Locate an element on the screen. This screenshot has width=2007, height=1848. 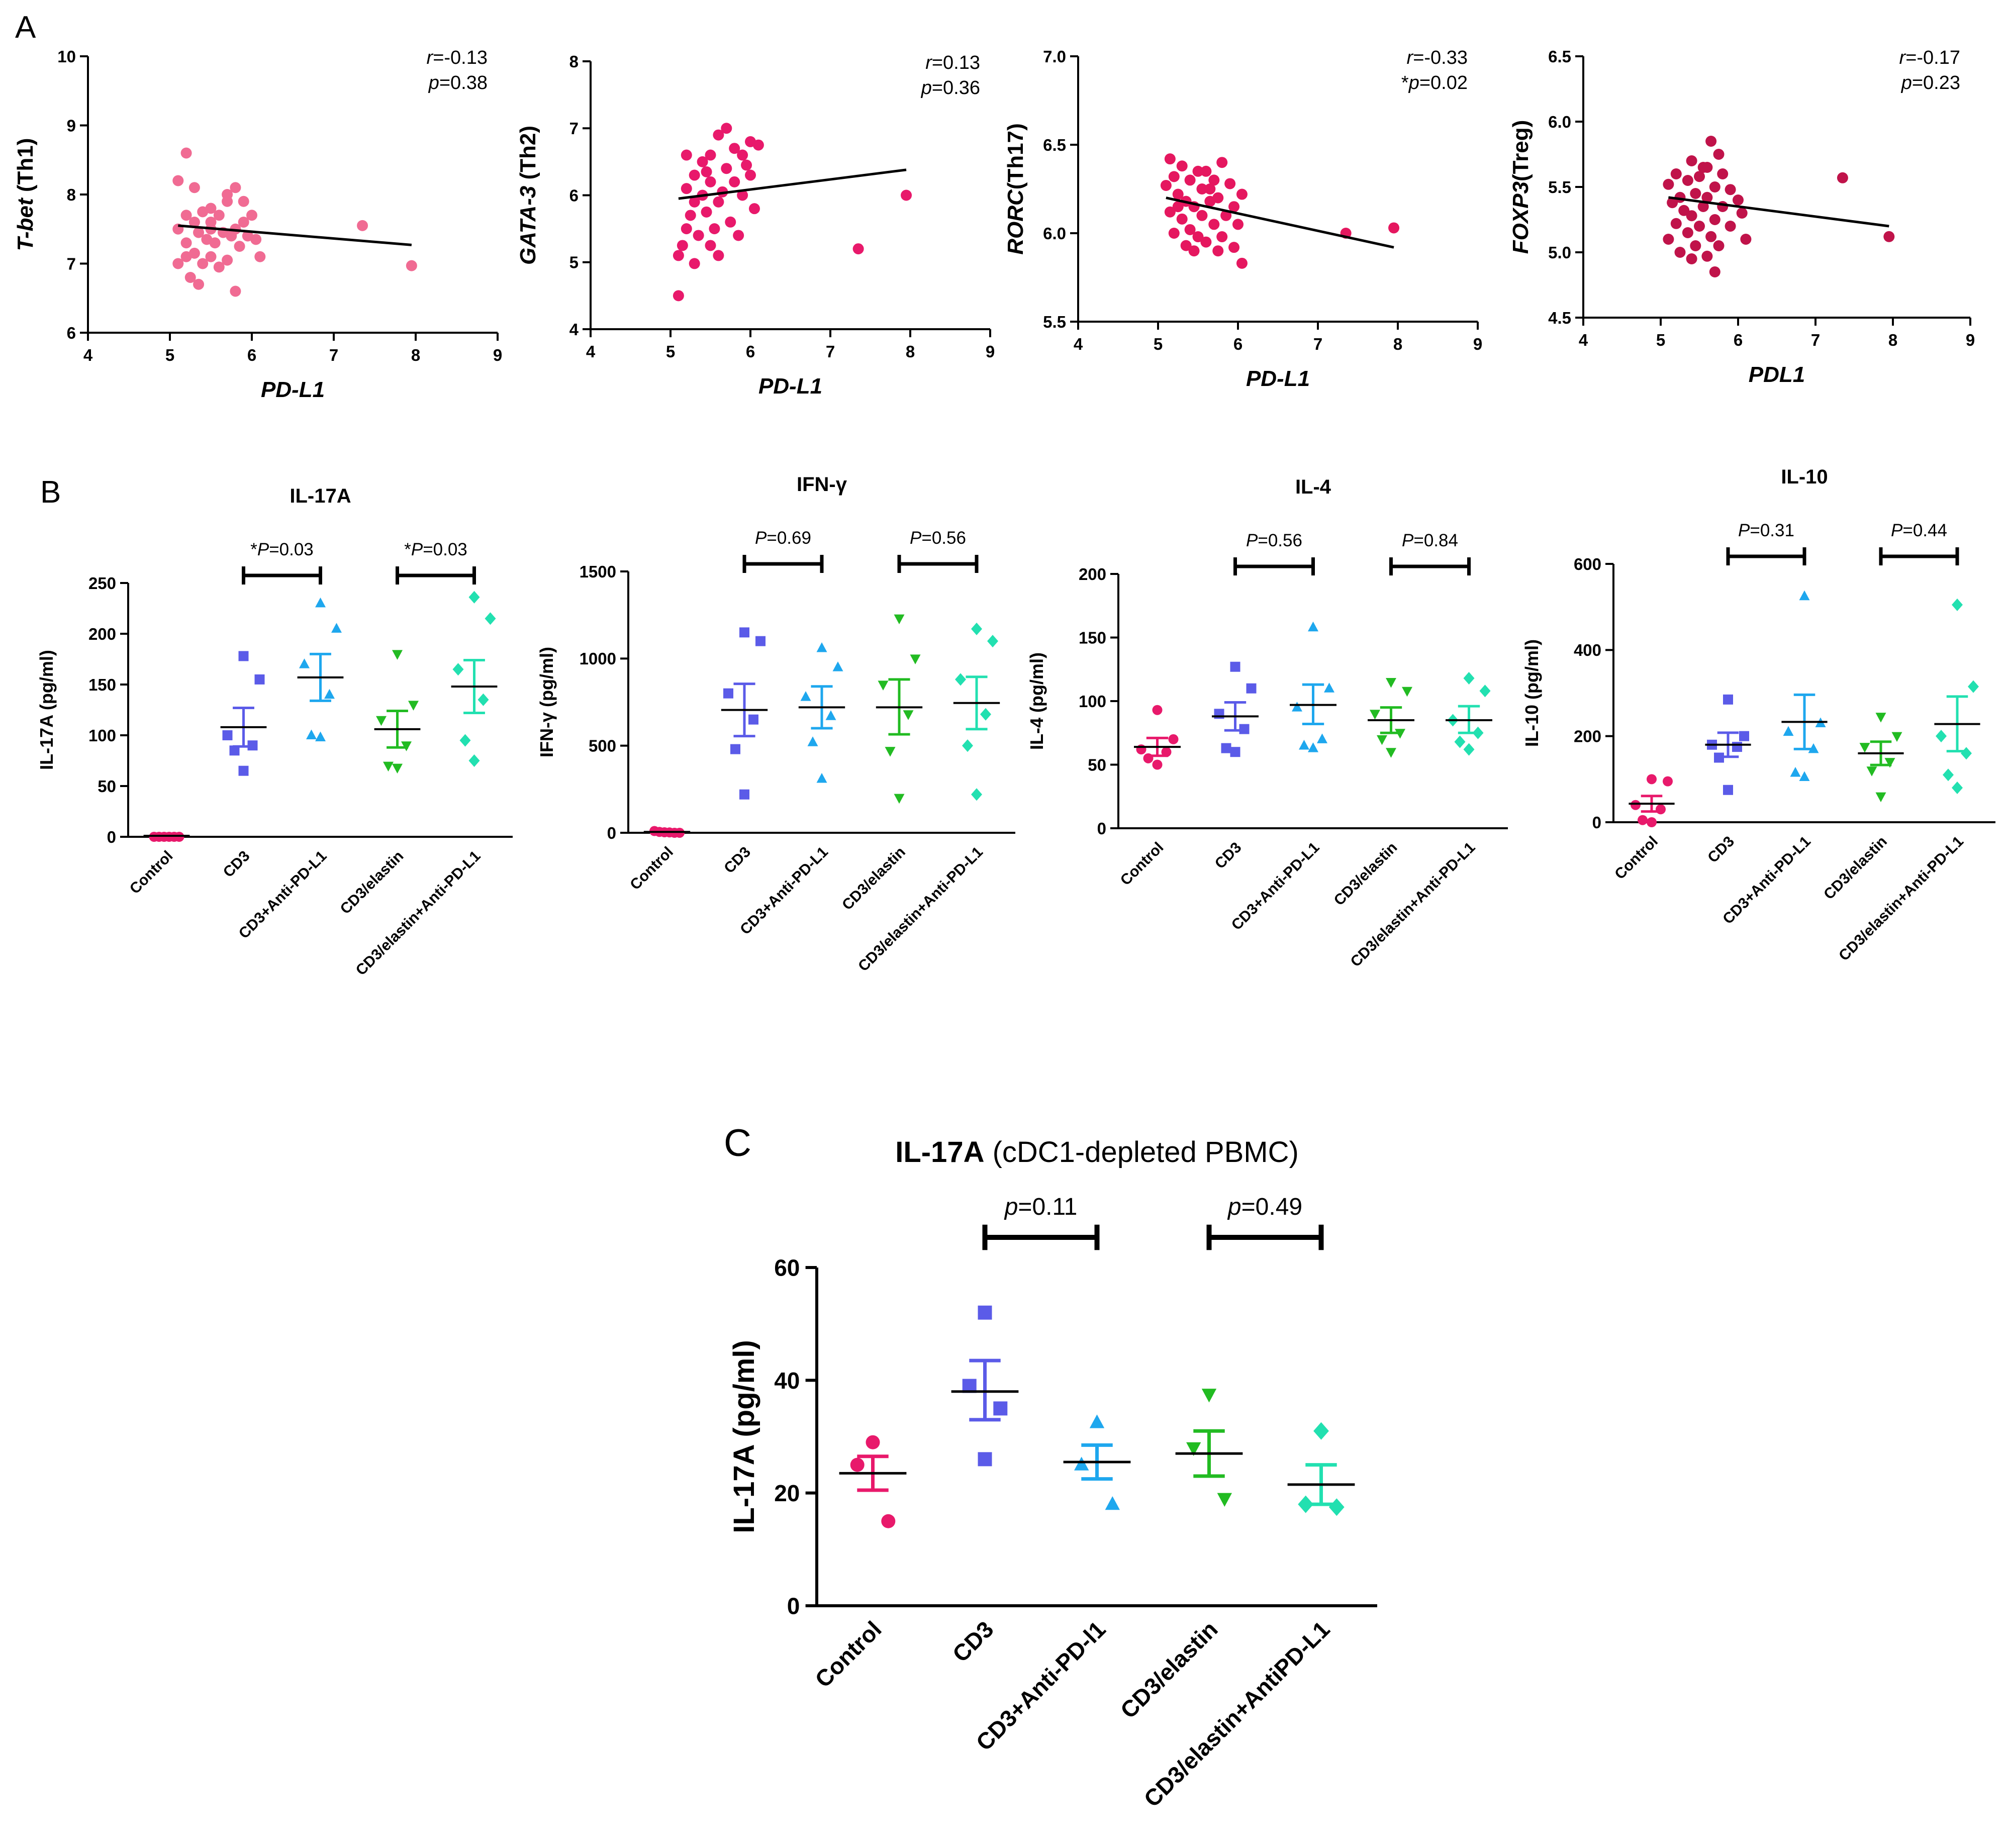
a4-y-tick-label: 5.0 is located at coordinates (1559, 253).